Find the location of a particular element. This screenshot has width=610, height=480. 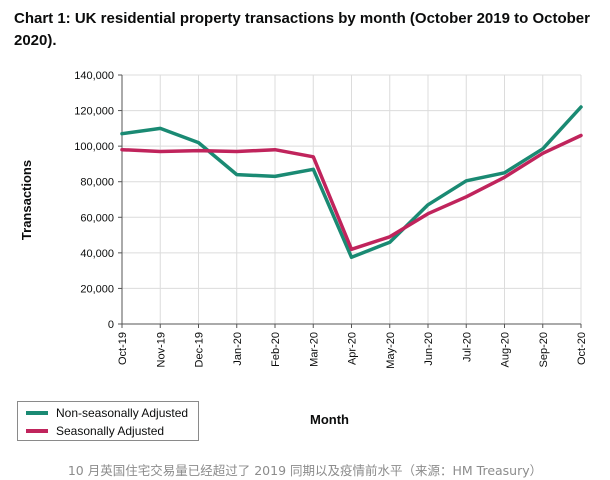

x-tick-label: Apr-20 is located at coordinates (353, 348).